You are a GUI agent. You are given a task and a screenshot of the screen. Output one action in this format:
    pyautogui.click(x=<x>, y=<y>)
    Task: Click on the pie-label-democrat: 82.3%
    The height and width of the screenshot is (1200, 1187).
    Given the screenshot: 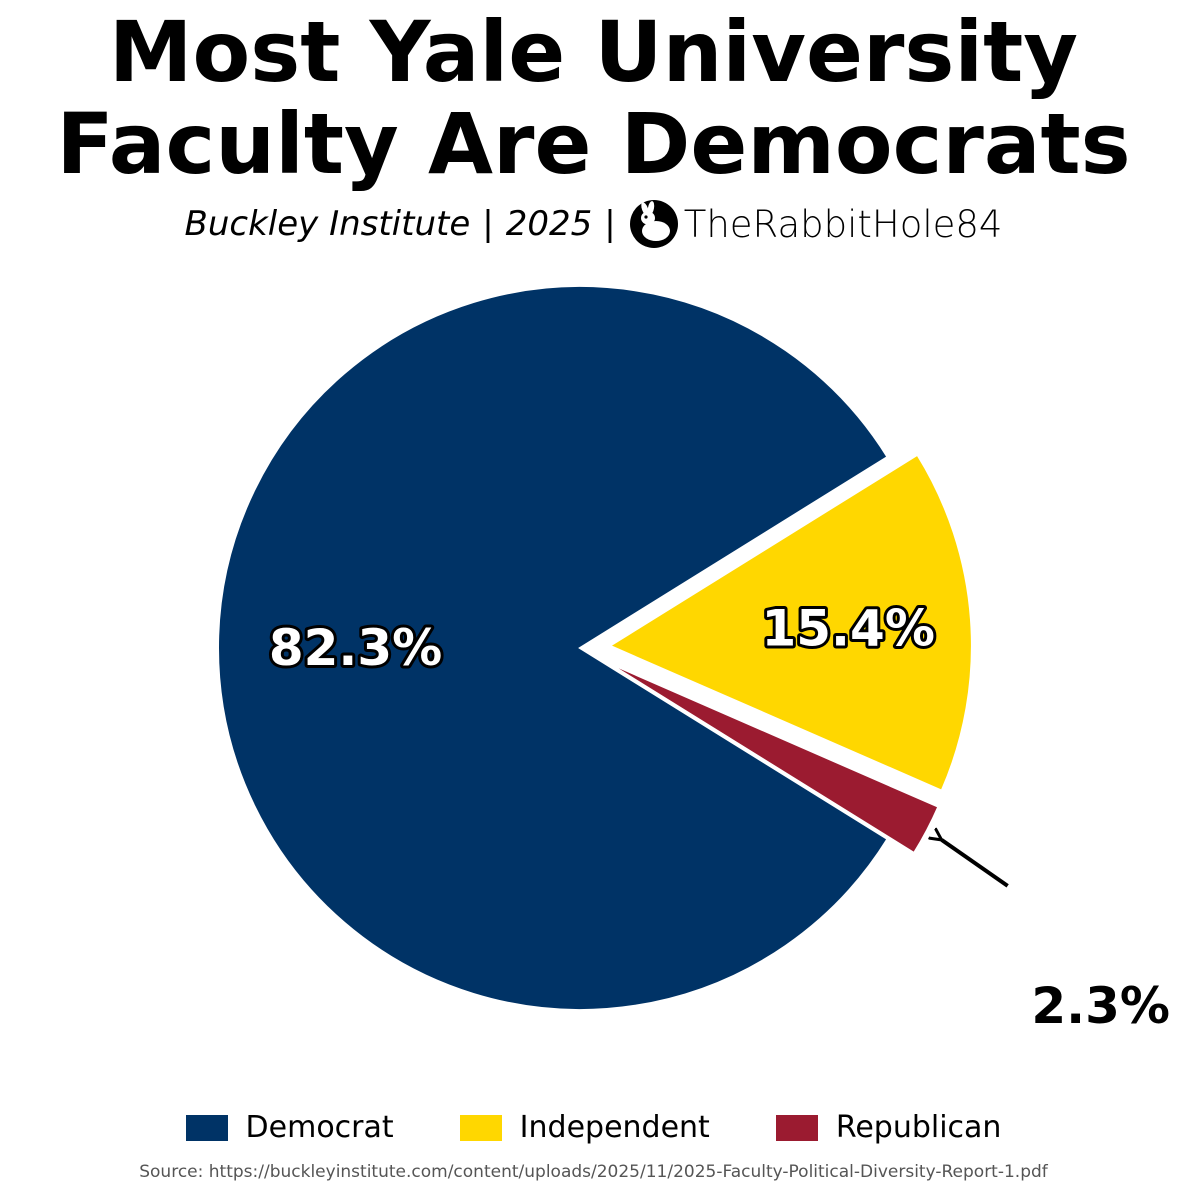 What is the action you would take?
    pyautogui.click(x=355, y=648)
    